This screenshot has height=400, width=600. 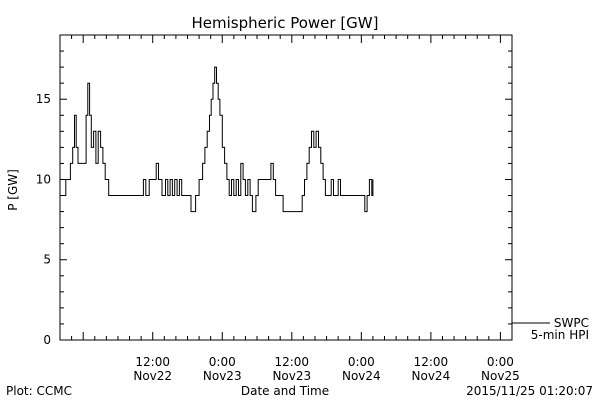 What do you see at coordinates (571, 323) in the screenshot?
I see `legend-entry-1: SWPC` at bounding box center [571, 323].